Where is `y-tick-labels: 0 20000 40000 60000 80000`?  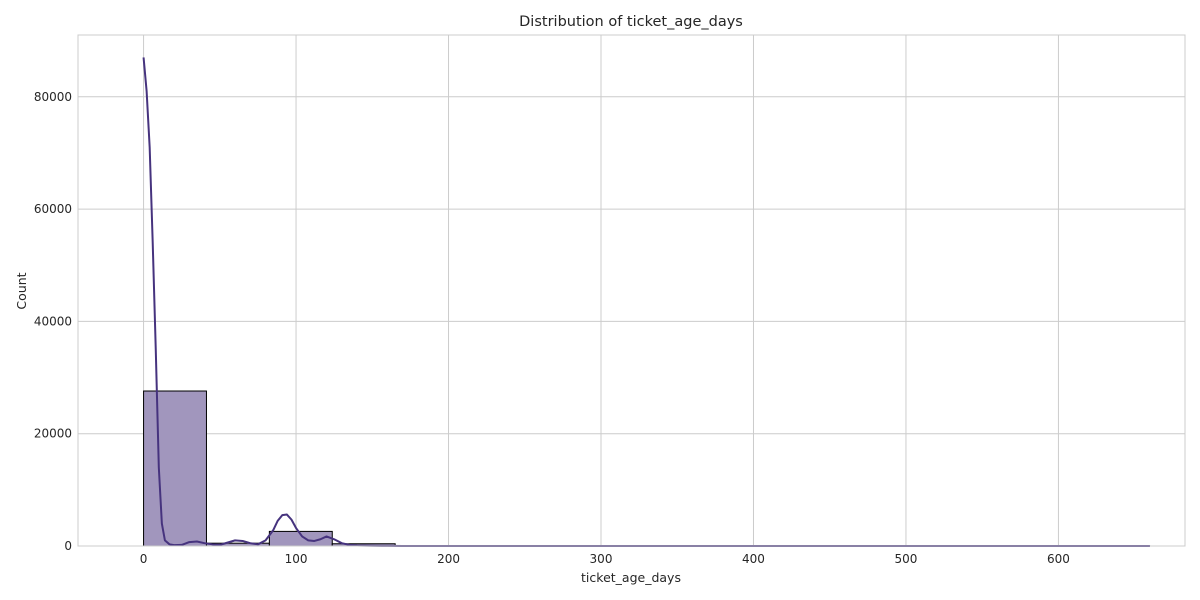
y-tick-labels: 0 20000 40000 60000 80000 is located at coordinates (53, 321).